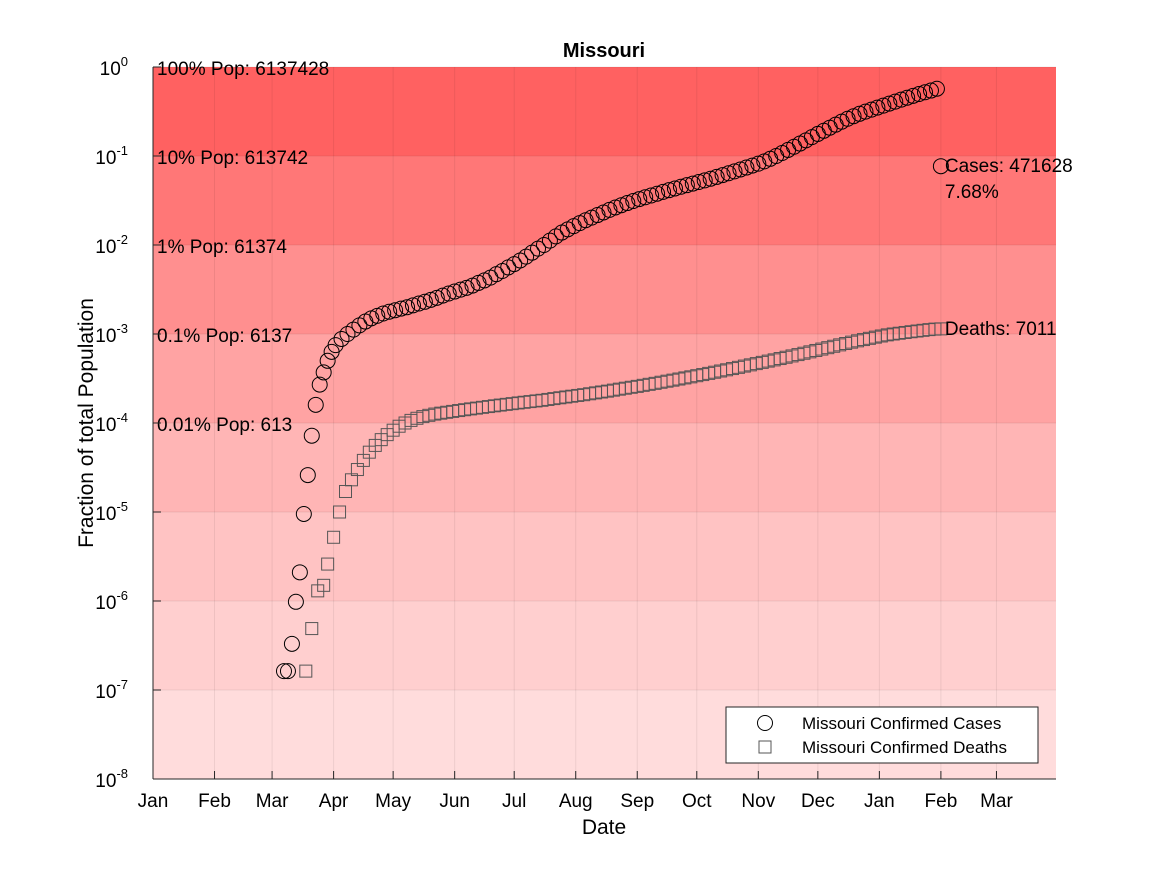 The height and width of the screenshot is (880, 1167). Describe the element at coordinates (576, 801) in the screenshot. I see `x-tick-label: Aug` at that location.